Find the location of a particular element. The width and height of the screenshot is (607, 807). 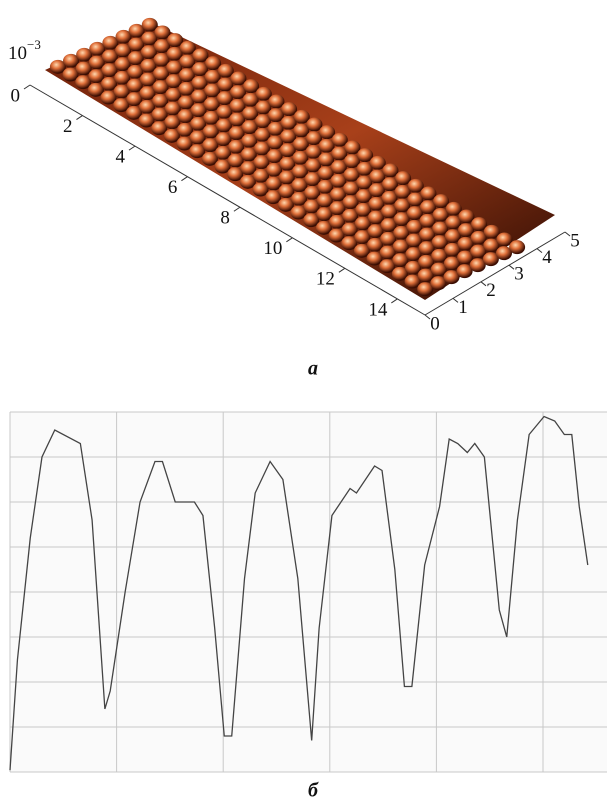

y-tick-label: 1 is located at coordinates (463, 307).